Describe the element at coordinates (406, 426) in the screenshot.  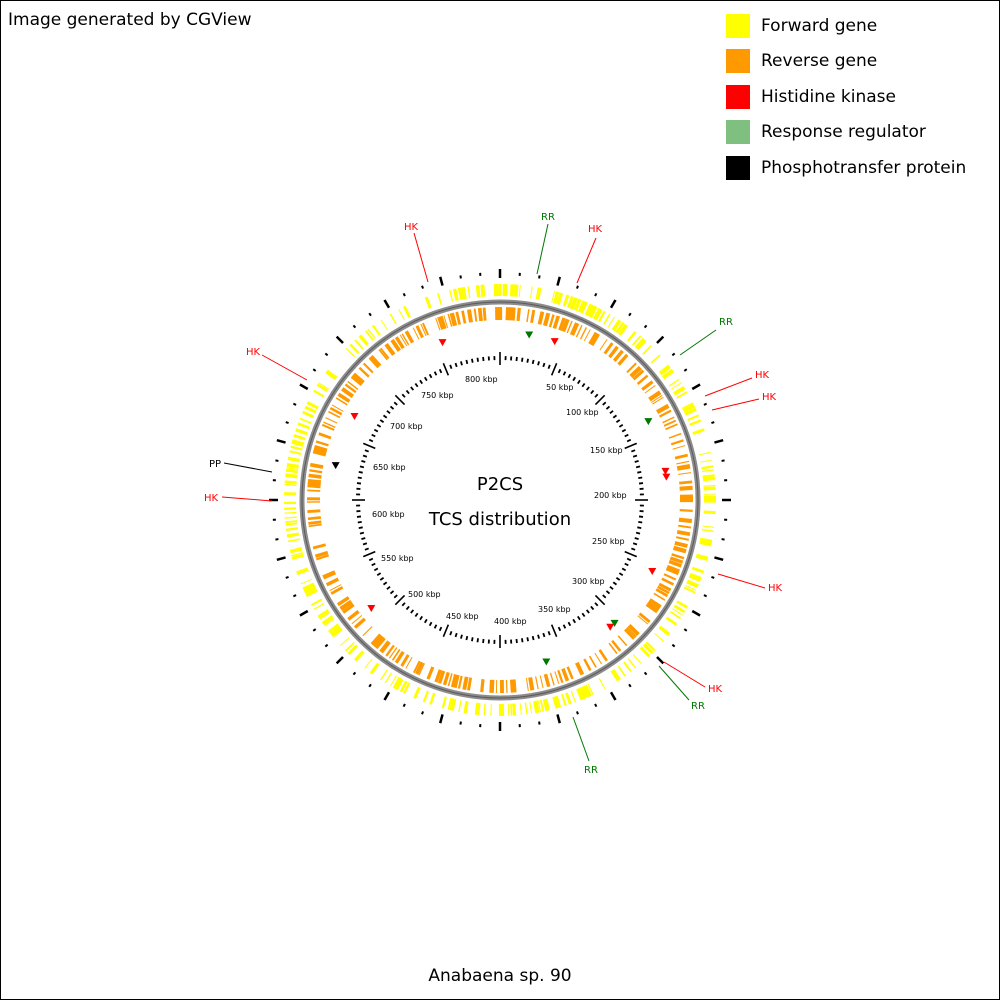
I see `scale-label-700: 700 kbp` at that location.